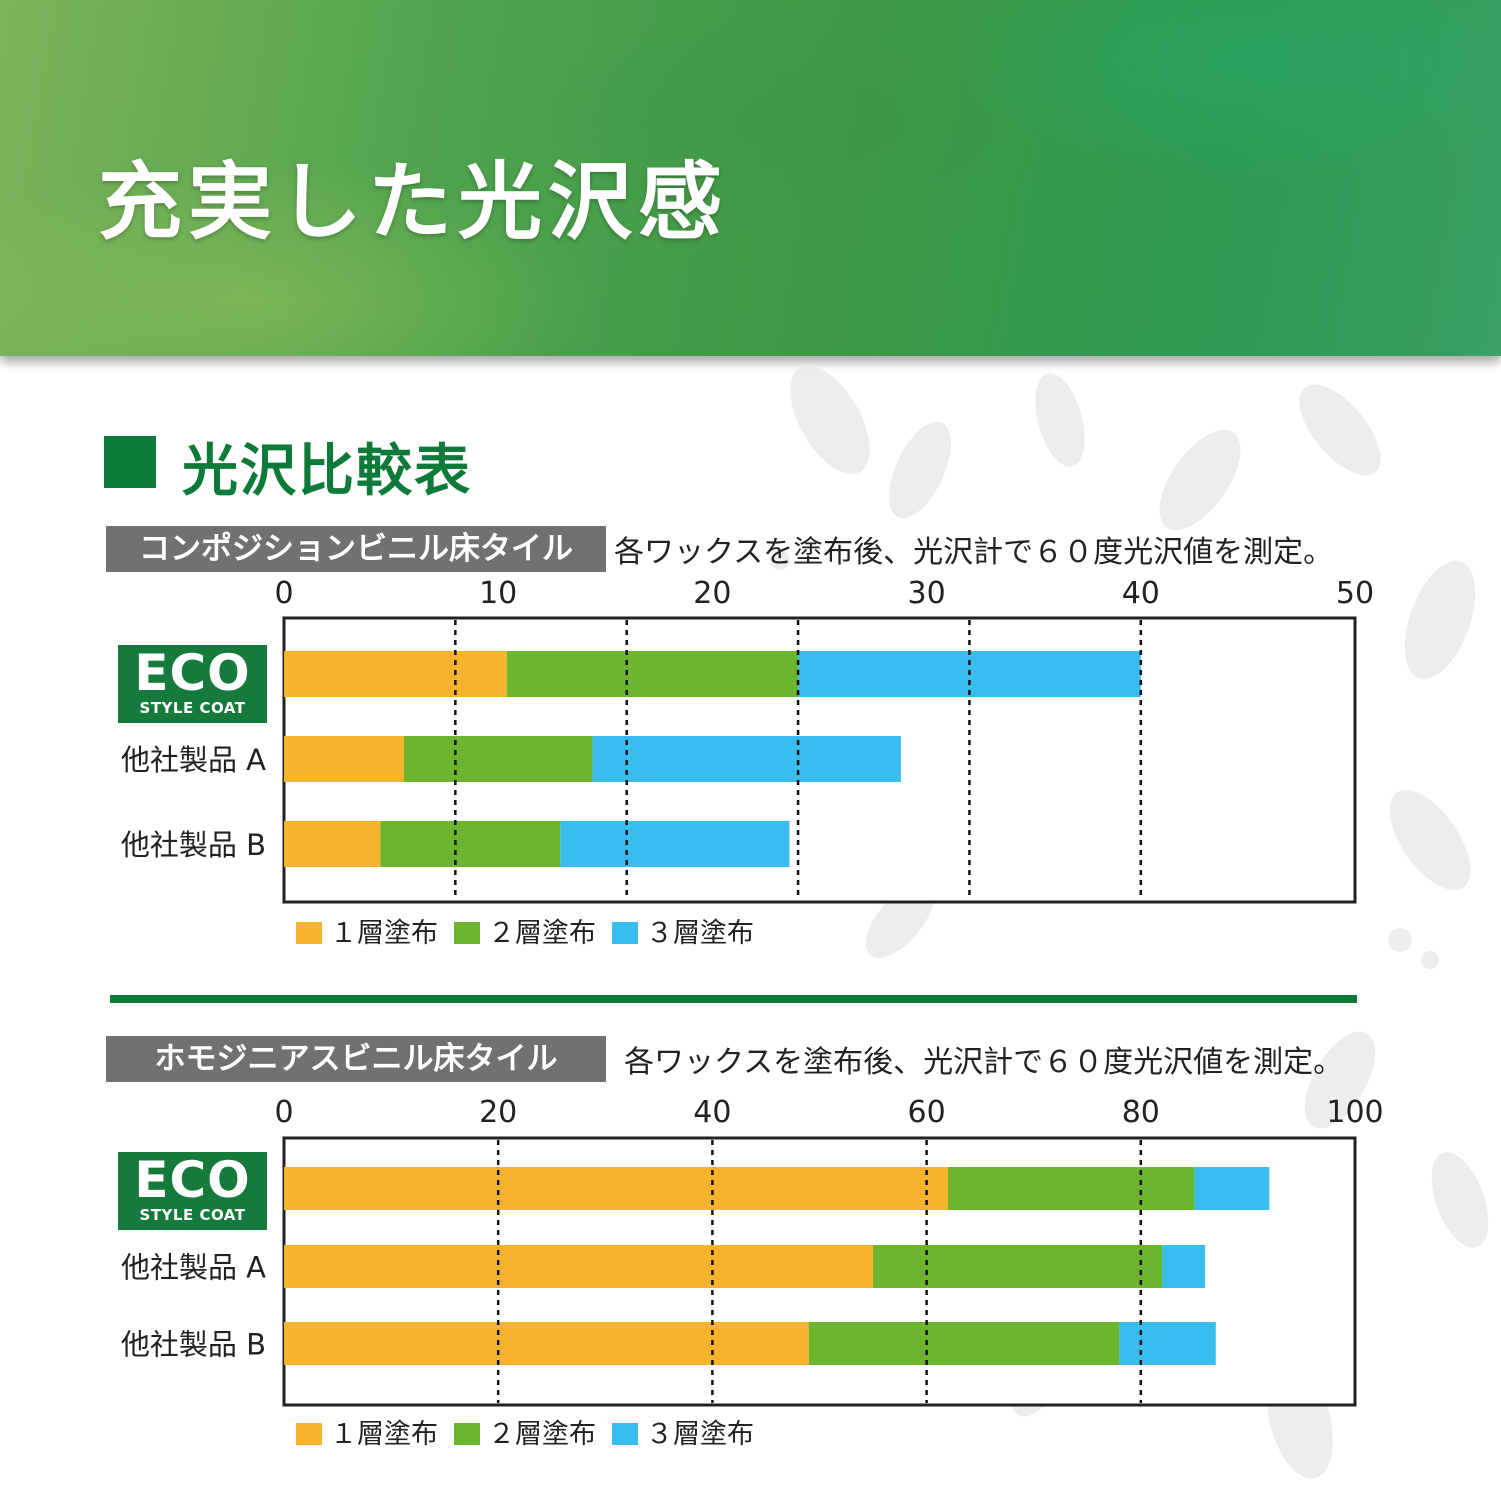  I want to click on x-tick-label: 80, so click(1141, 1112).